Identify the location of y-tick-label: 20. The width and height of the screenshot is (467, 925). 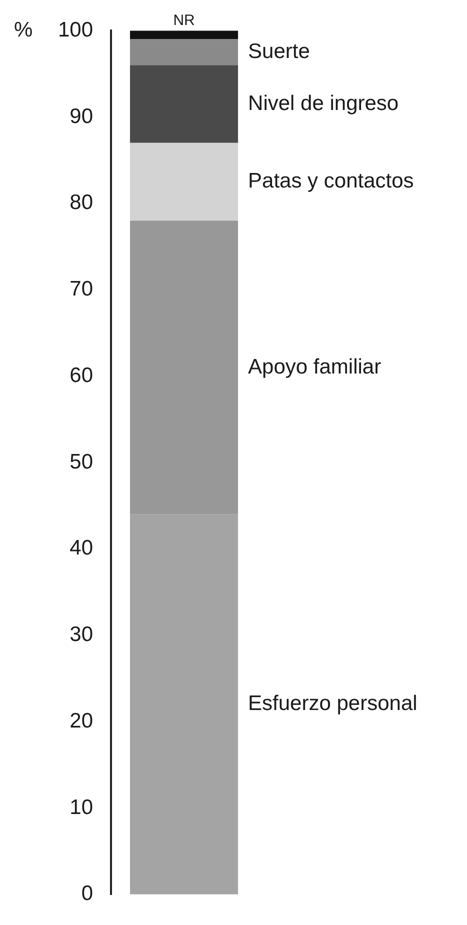
(82, 720).